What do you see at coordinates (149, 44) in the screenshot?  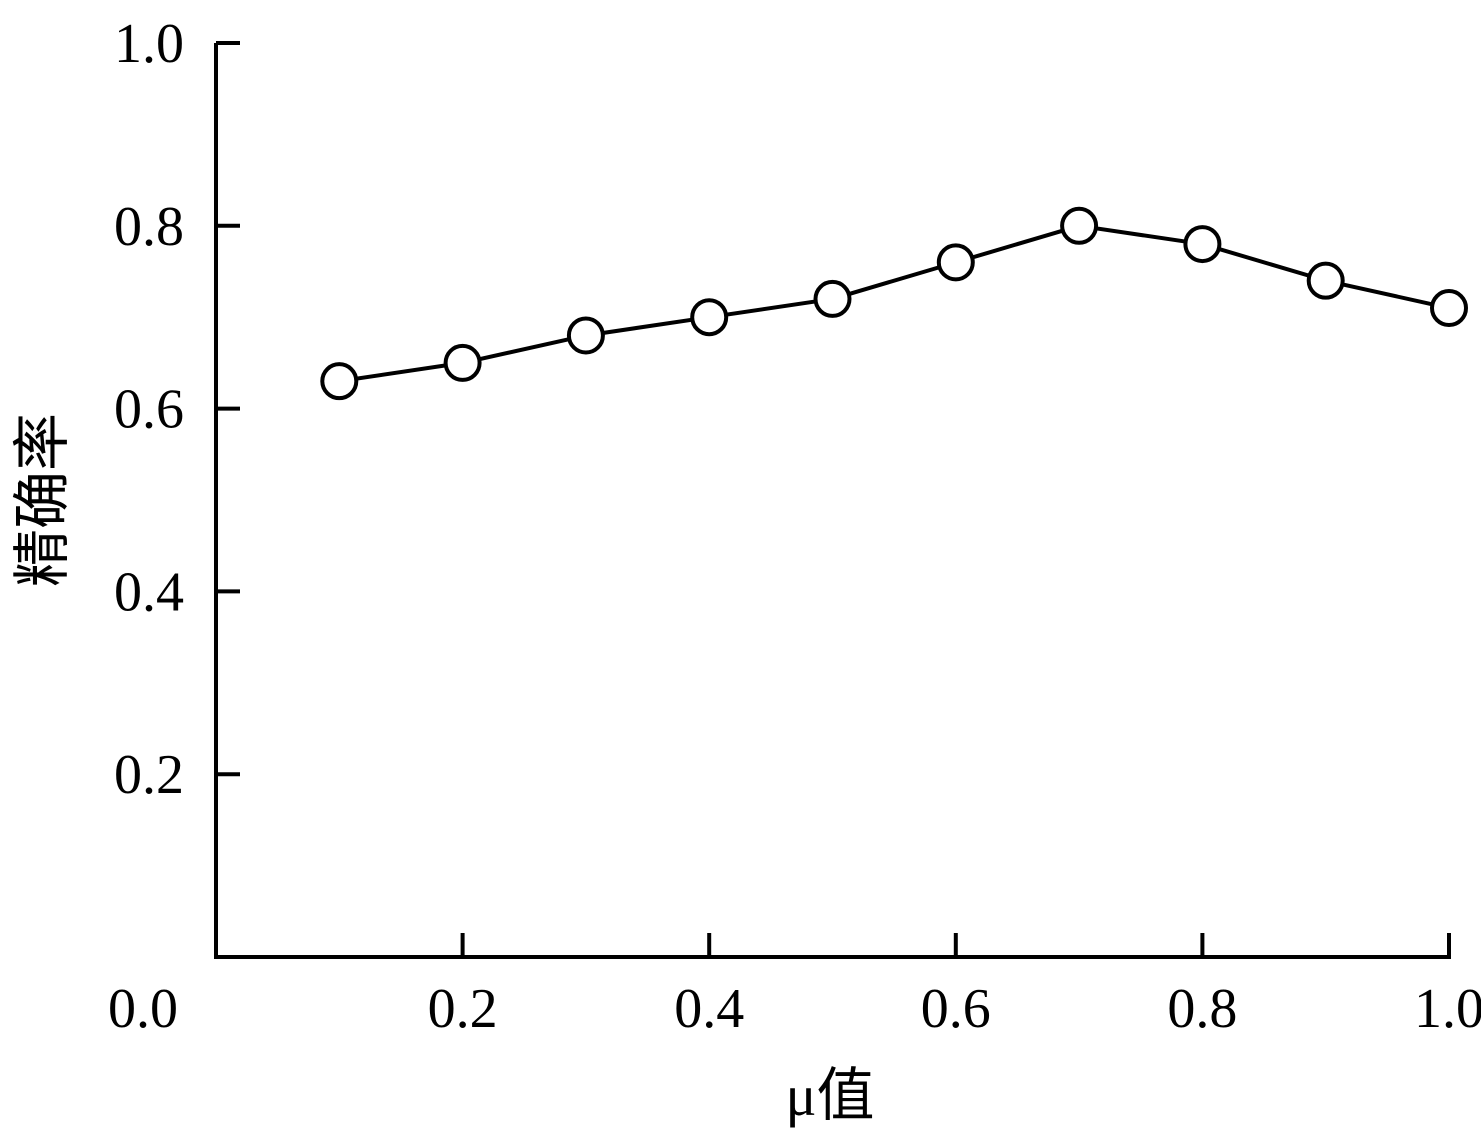 I see `y-tick-label: 1.0` at bounding box center [149, 44].